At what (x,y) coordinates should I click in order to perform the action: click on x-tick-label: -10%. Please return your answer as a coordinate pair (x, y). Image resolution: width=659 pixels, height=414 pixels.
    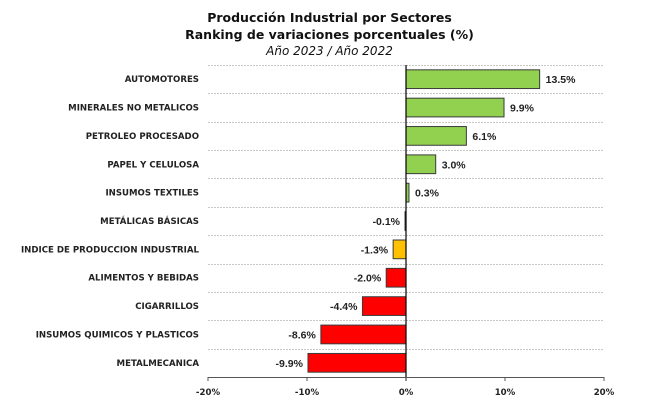
    Looking at the image, I should click on (307, 393).